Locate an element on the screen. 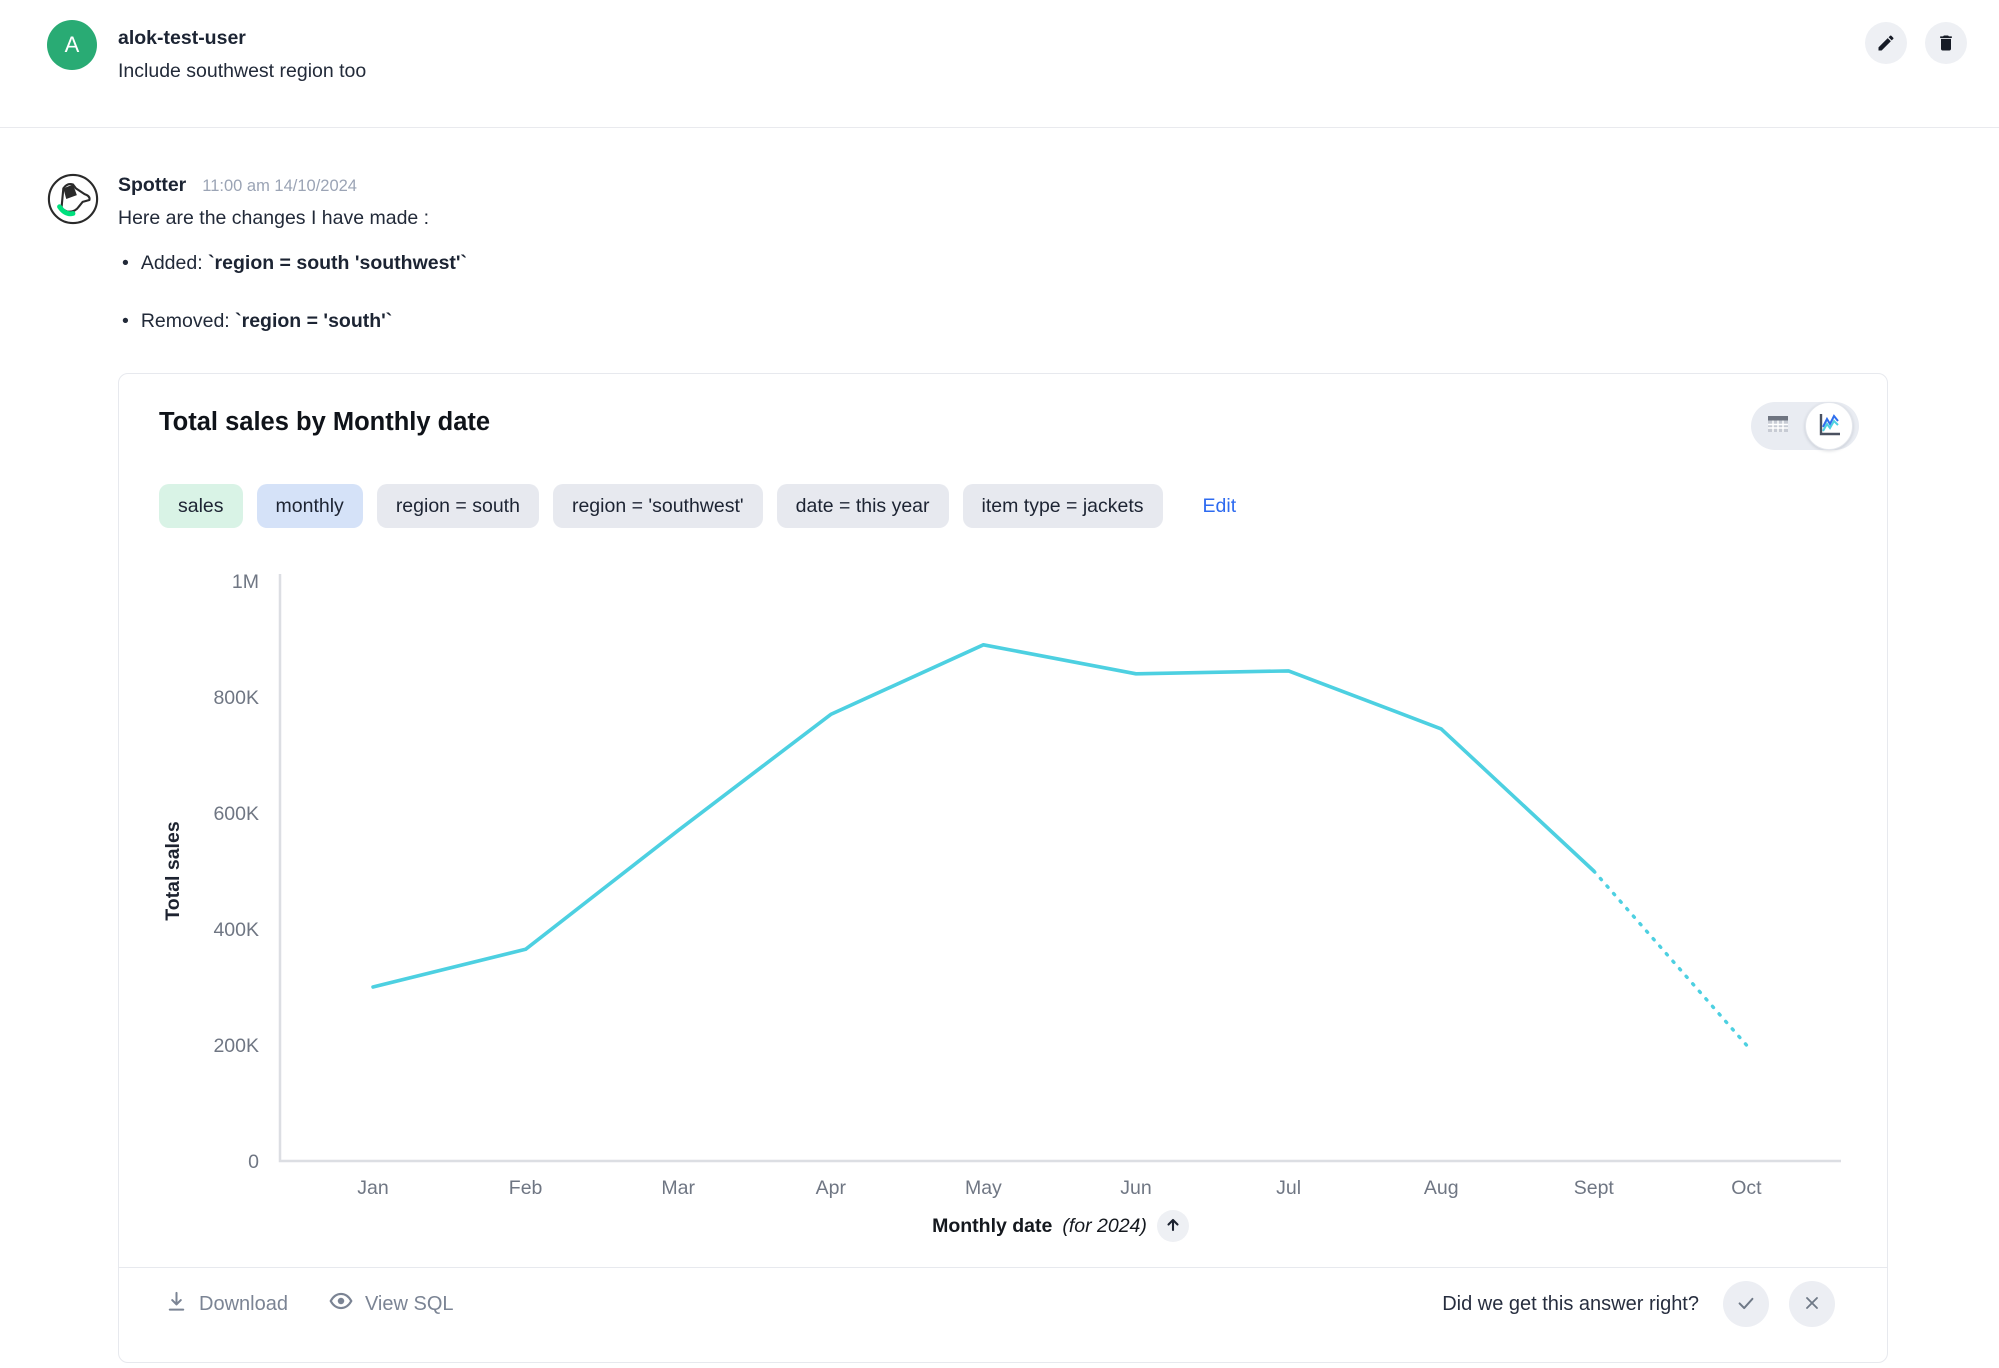  feedback-positive-button is located at coordinates (1746, 1304).